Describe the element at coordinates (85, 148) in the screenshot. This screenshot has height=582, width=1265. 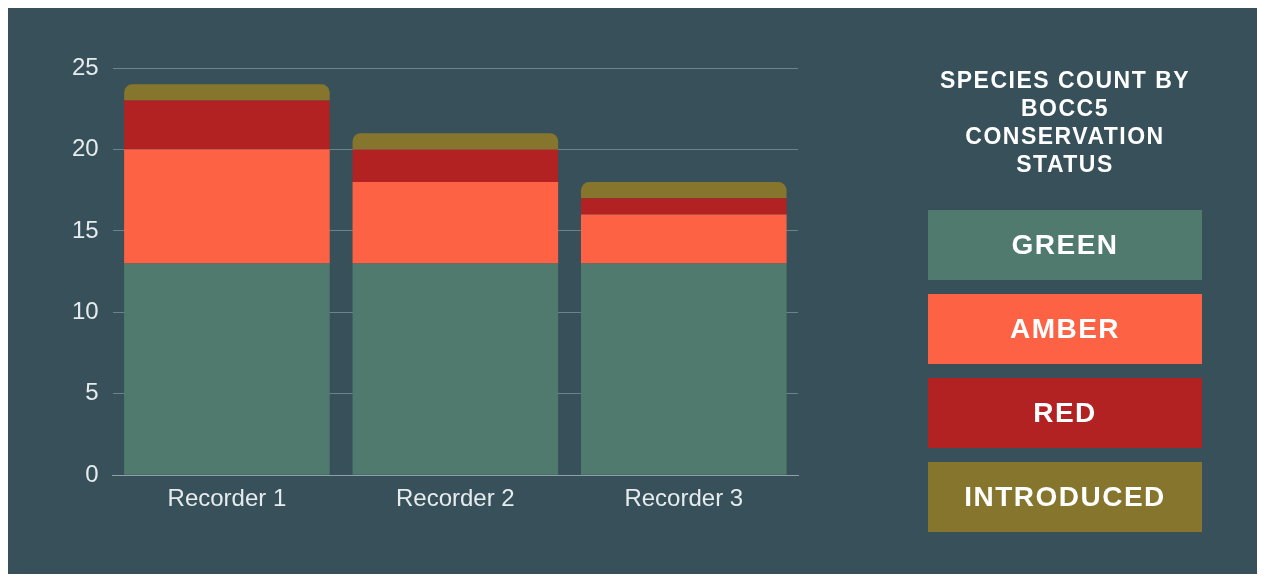
I see `y-tick-label: 20` at that location.